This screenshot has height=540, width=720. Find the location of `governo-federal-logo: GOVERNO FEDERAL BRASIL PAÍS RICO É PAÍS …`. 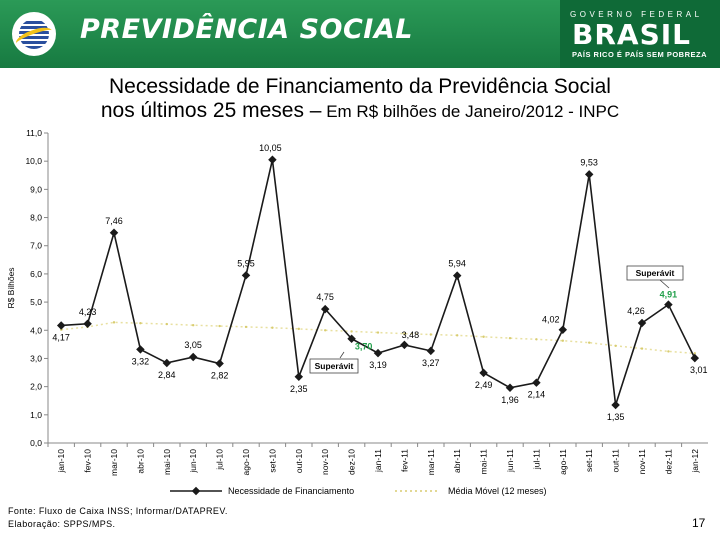

governo-federal-logo: GOVERNO FEDERAL BRASIL PAÍS RICO É PAÍS … is located at coordinates (640, 34).